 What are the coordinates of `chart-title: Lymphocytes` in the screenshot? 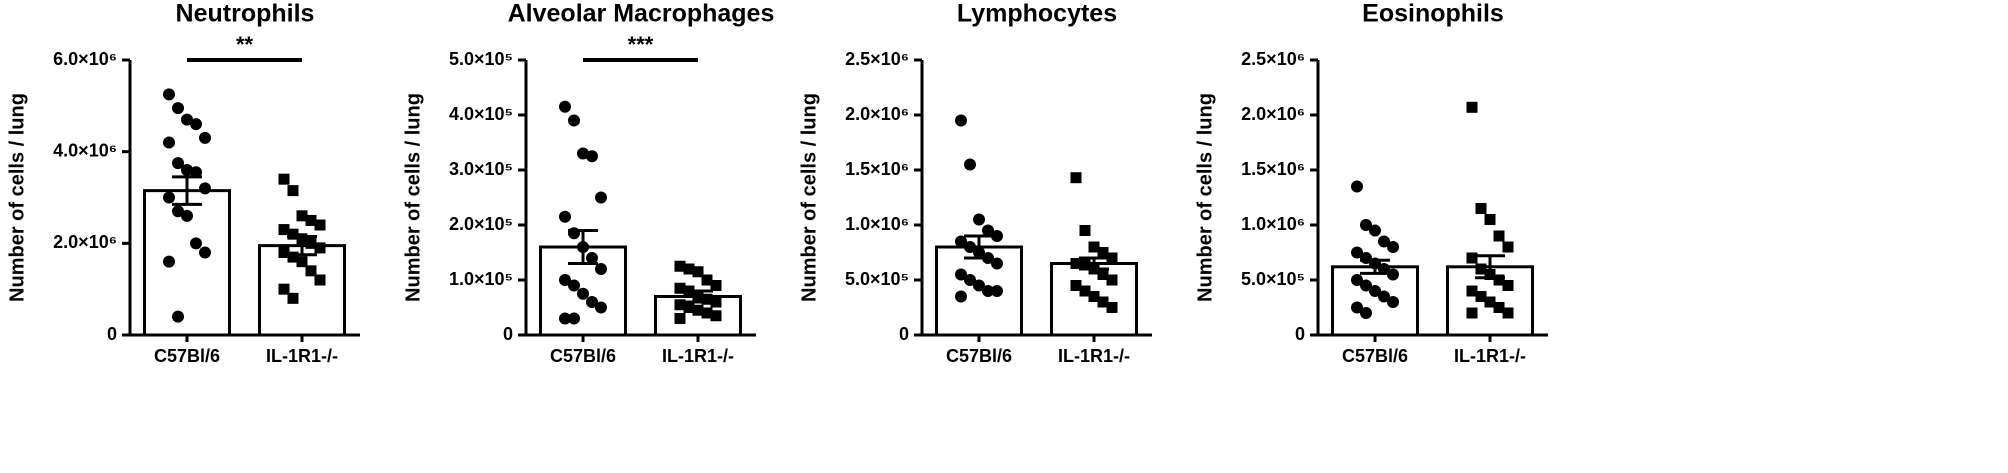 It's located at (1037, 14).